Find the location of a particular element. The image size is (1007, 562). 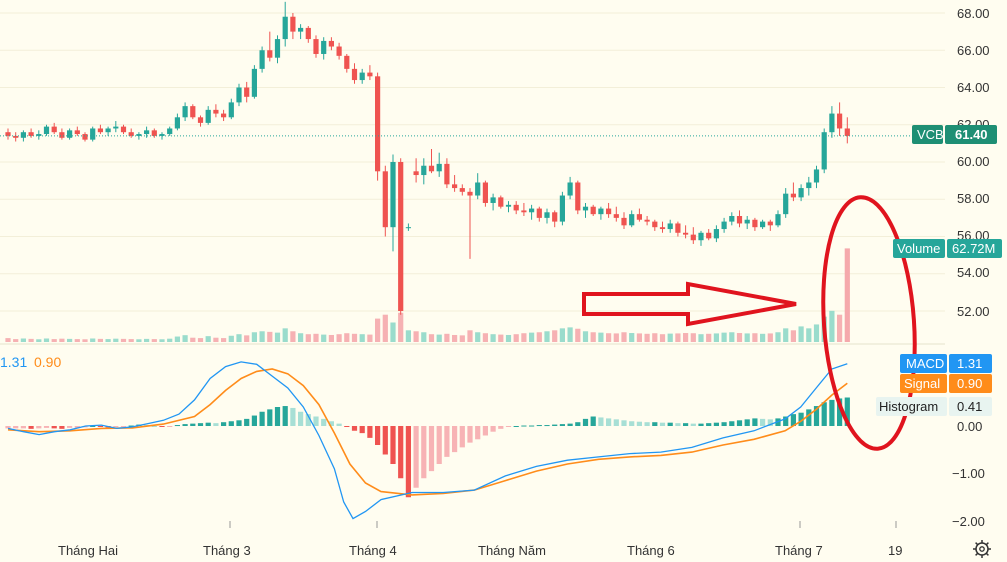

signal-badge: Signal 0.90 is located at coordinates (946, 383).